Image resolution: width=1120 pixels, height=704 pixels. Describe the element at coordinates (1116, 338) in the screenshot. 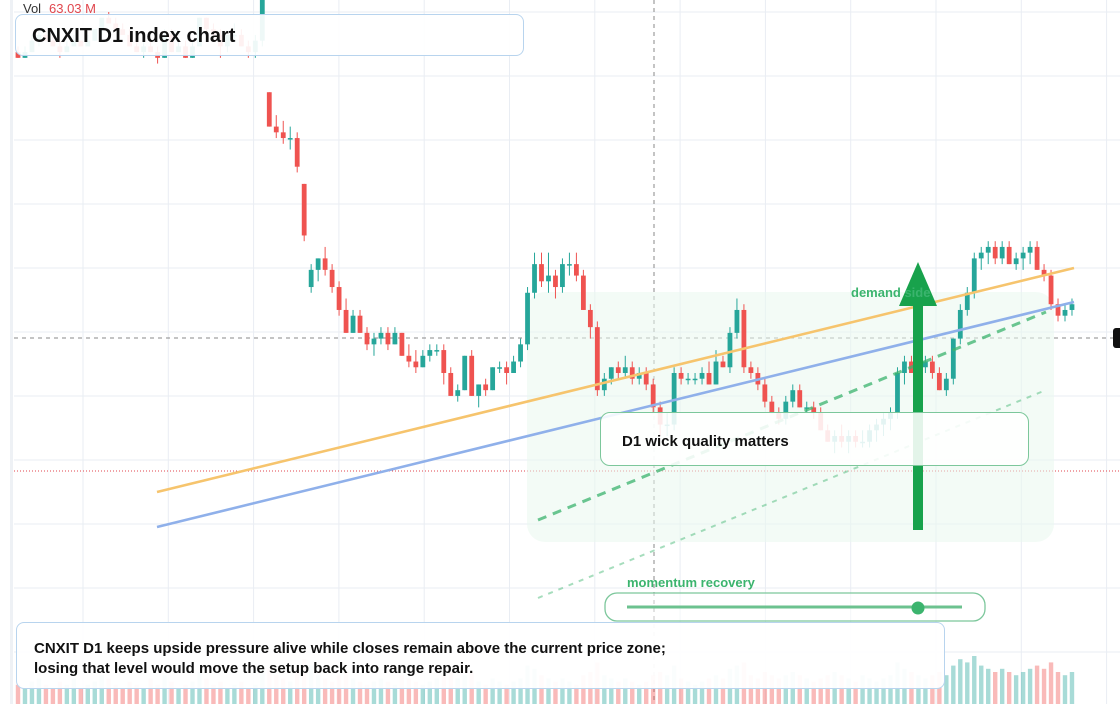

I see `price-marker-icon` at that location.